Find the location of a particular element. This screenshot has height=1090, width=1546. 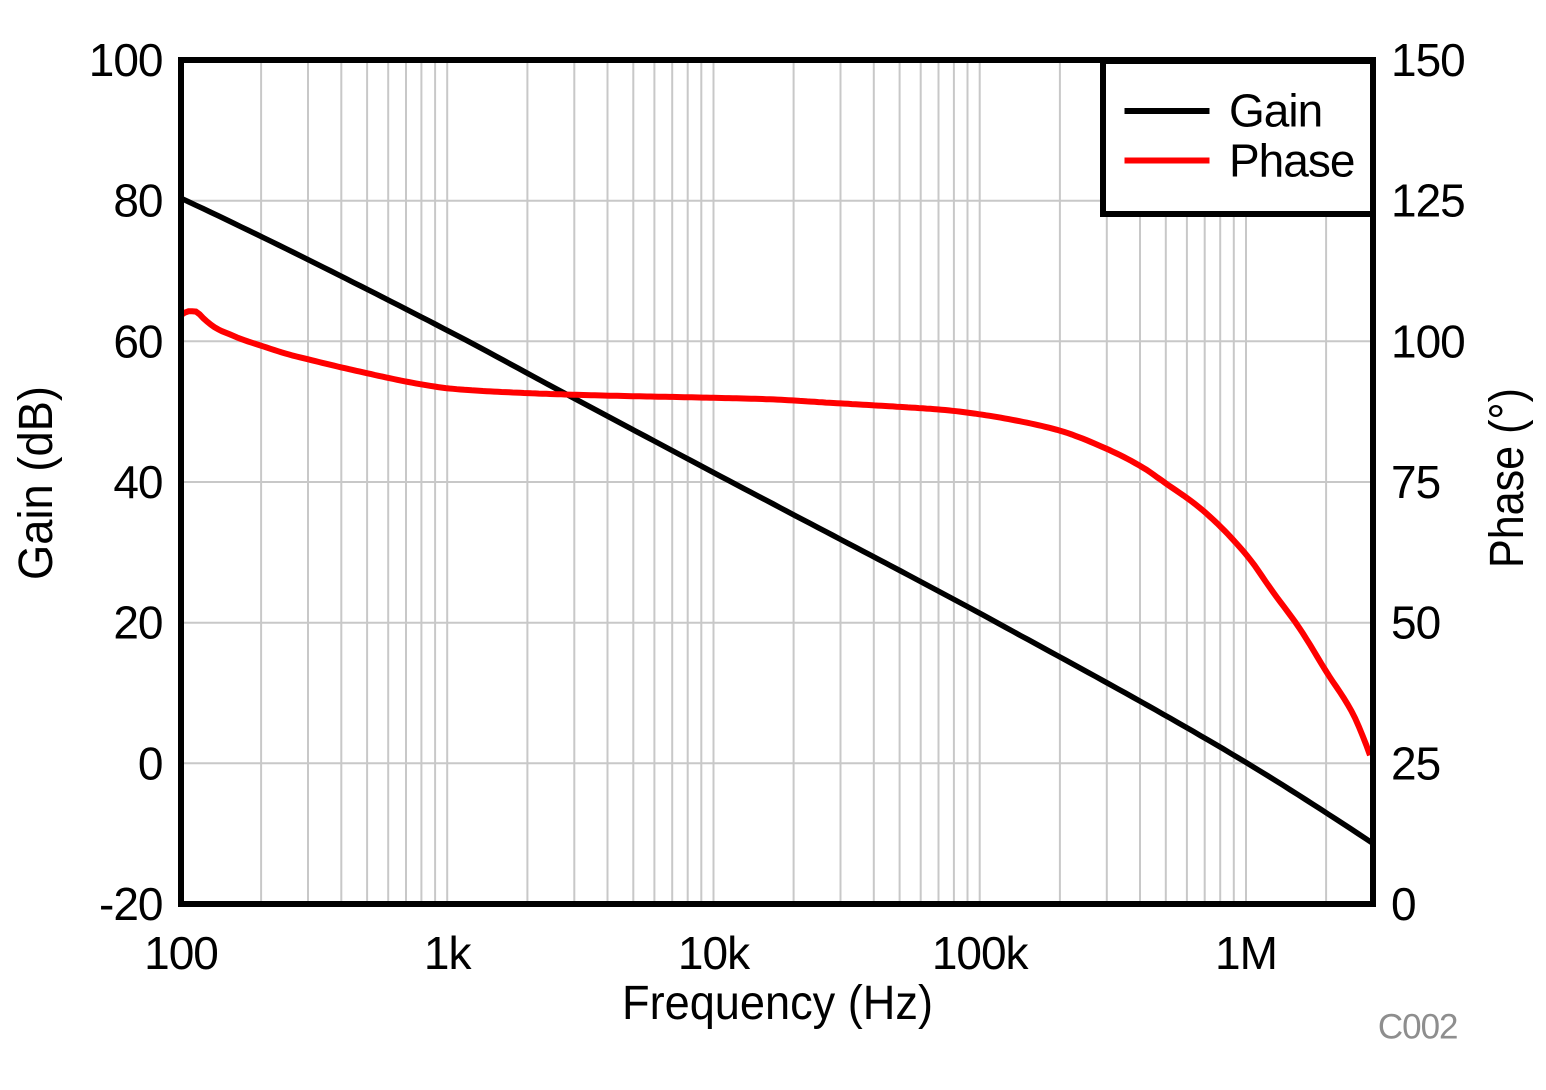

svg-text: 75 is located at coordinates (1415, 482).